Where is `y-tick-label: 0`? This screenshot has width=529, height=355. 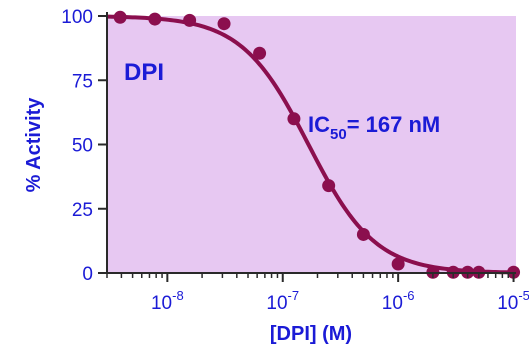
y-tick-label: 0 is located at coordinates (87, 274).